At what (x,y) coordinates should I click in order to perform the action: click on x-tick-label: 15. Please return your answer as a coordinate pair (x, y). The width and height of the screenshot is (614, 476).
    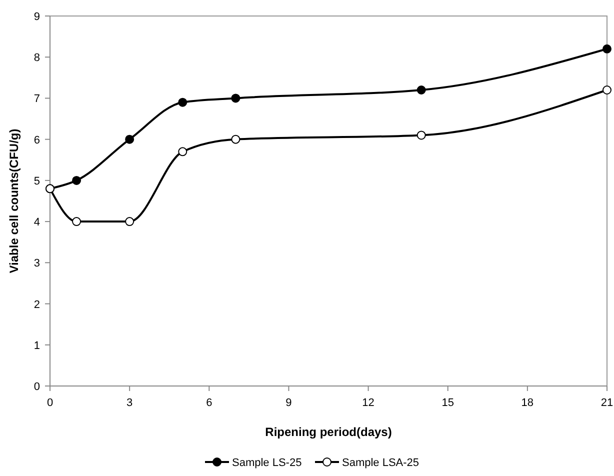
    Looking at the image, I should click on (448, 403).